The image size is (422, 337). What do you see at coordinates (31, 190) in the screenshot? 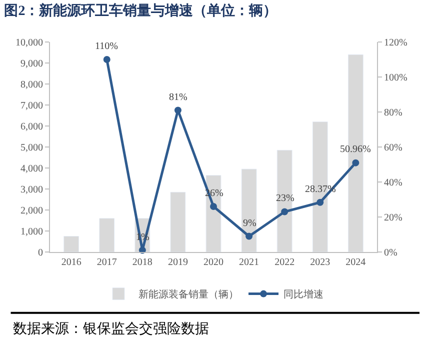
I see `y-tick-label: 3,000` at bounding box center [31, 190].